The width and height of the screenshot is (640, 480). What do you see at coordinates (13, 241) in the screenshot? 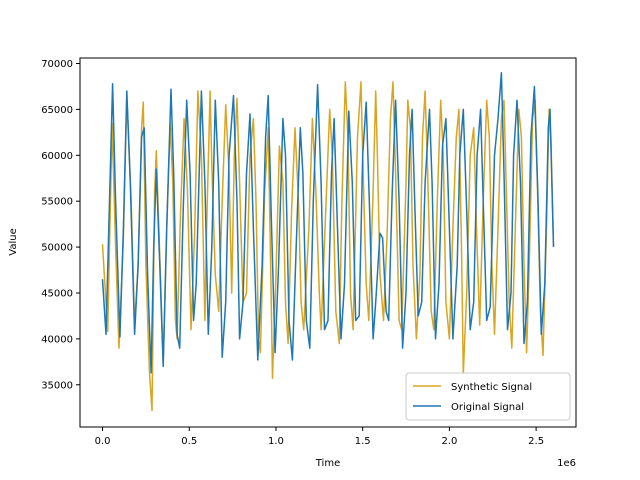
I see `y-axis-label: Value` at bounding box center [13, 241].